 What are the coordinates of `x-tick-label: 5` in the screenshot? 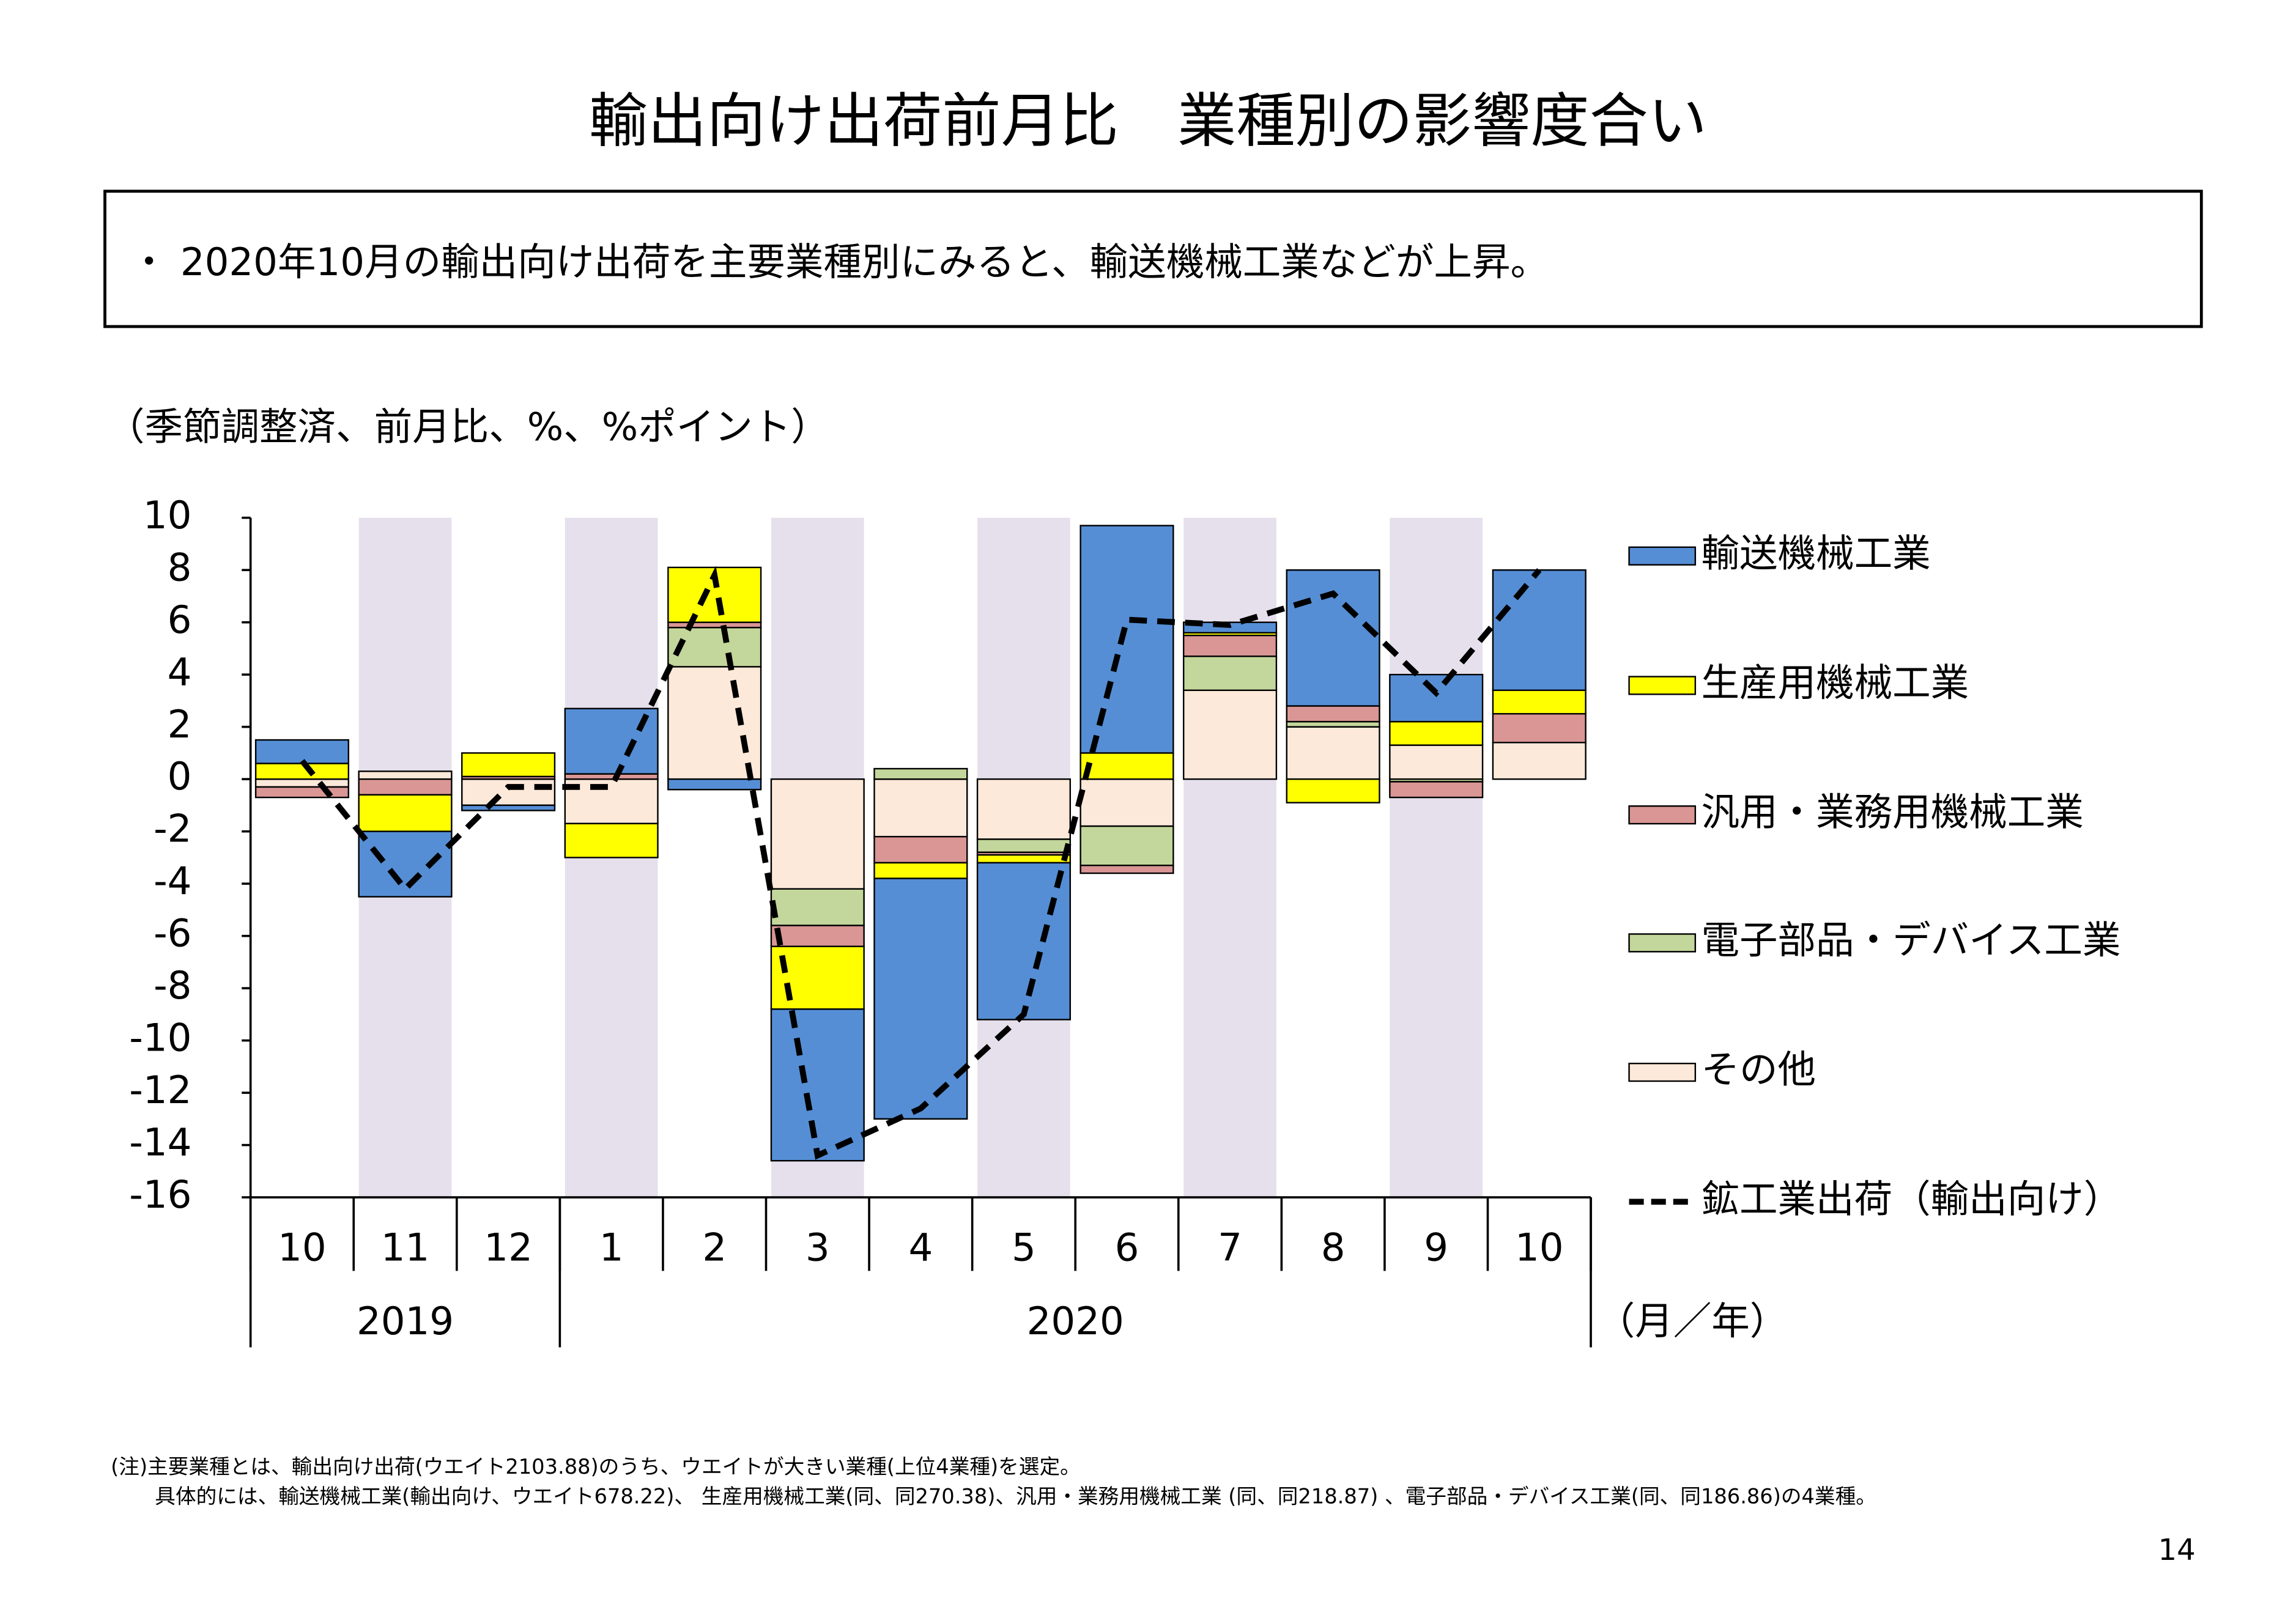 It's located at (1024, 1247).